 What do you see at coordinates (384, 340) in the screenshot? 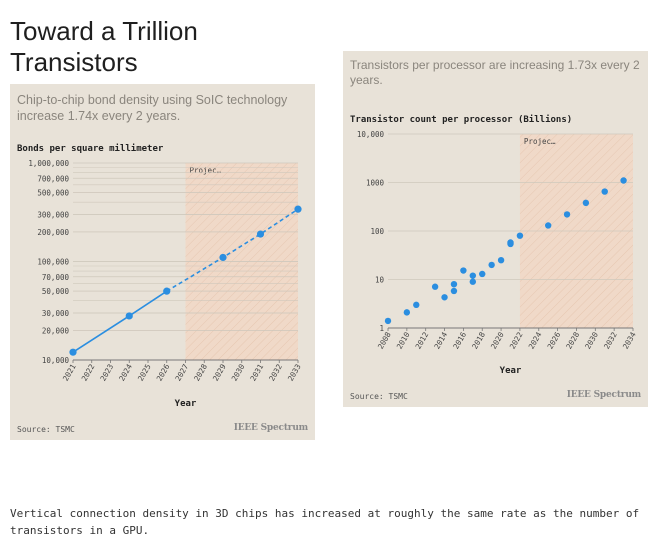
I see `x-tick-label: 2008` at bounding box center [384, 340].